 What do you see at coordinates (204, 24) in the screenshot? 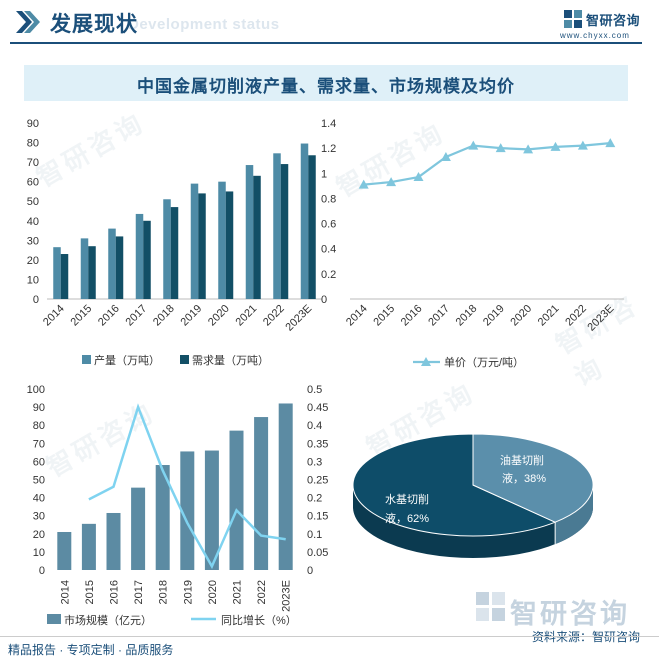
I see `header-subtitle: Development status` at bounding box center [204, 24].